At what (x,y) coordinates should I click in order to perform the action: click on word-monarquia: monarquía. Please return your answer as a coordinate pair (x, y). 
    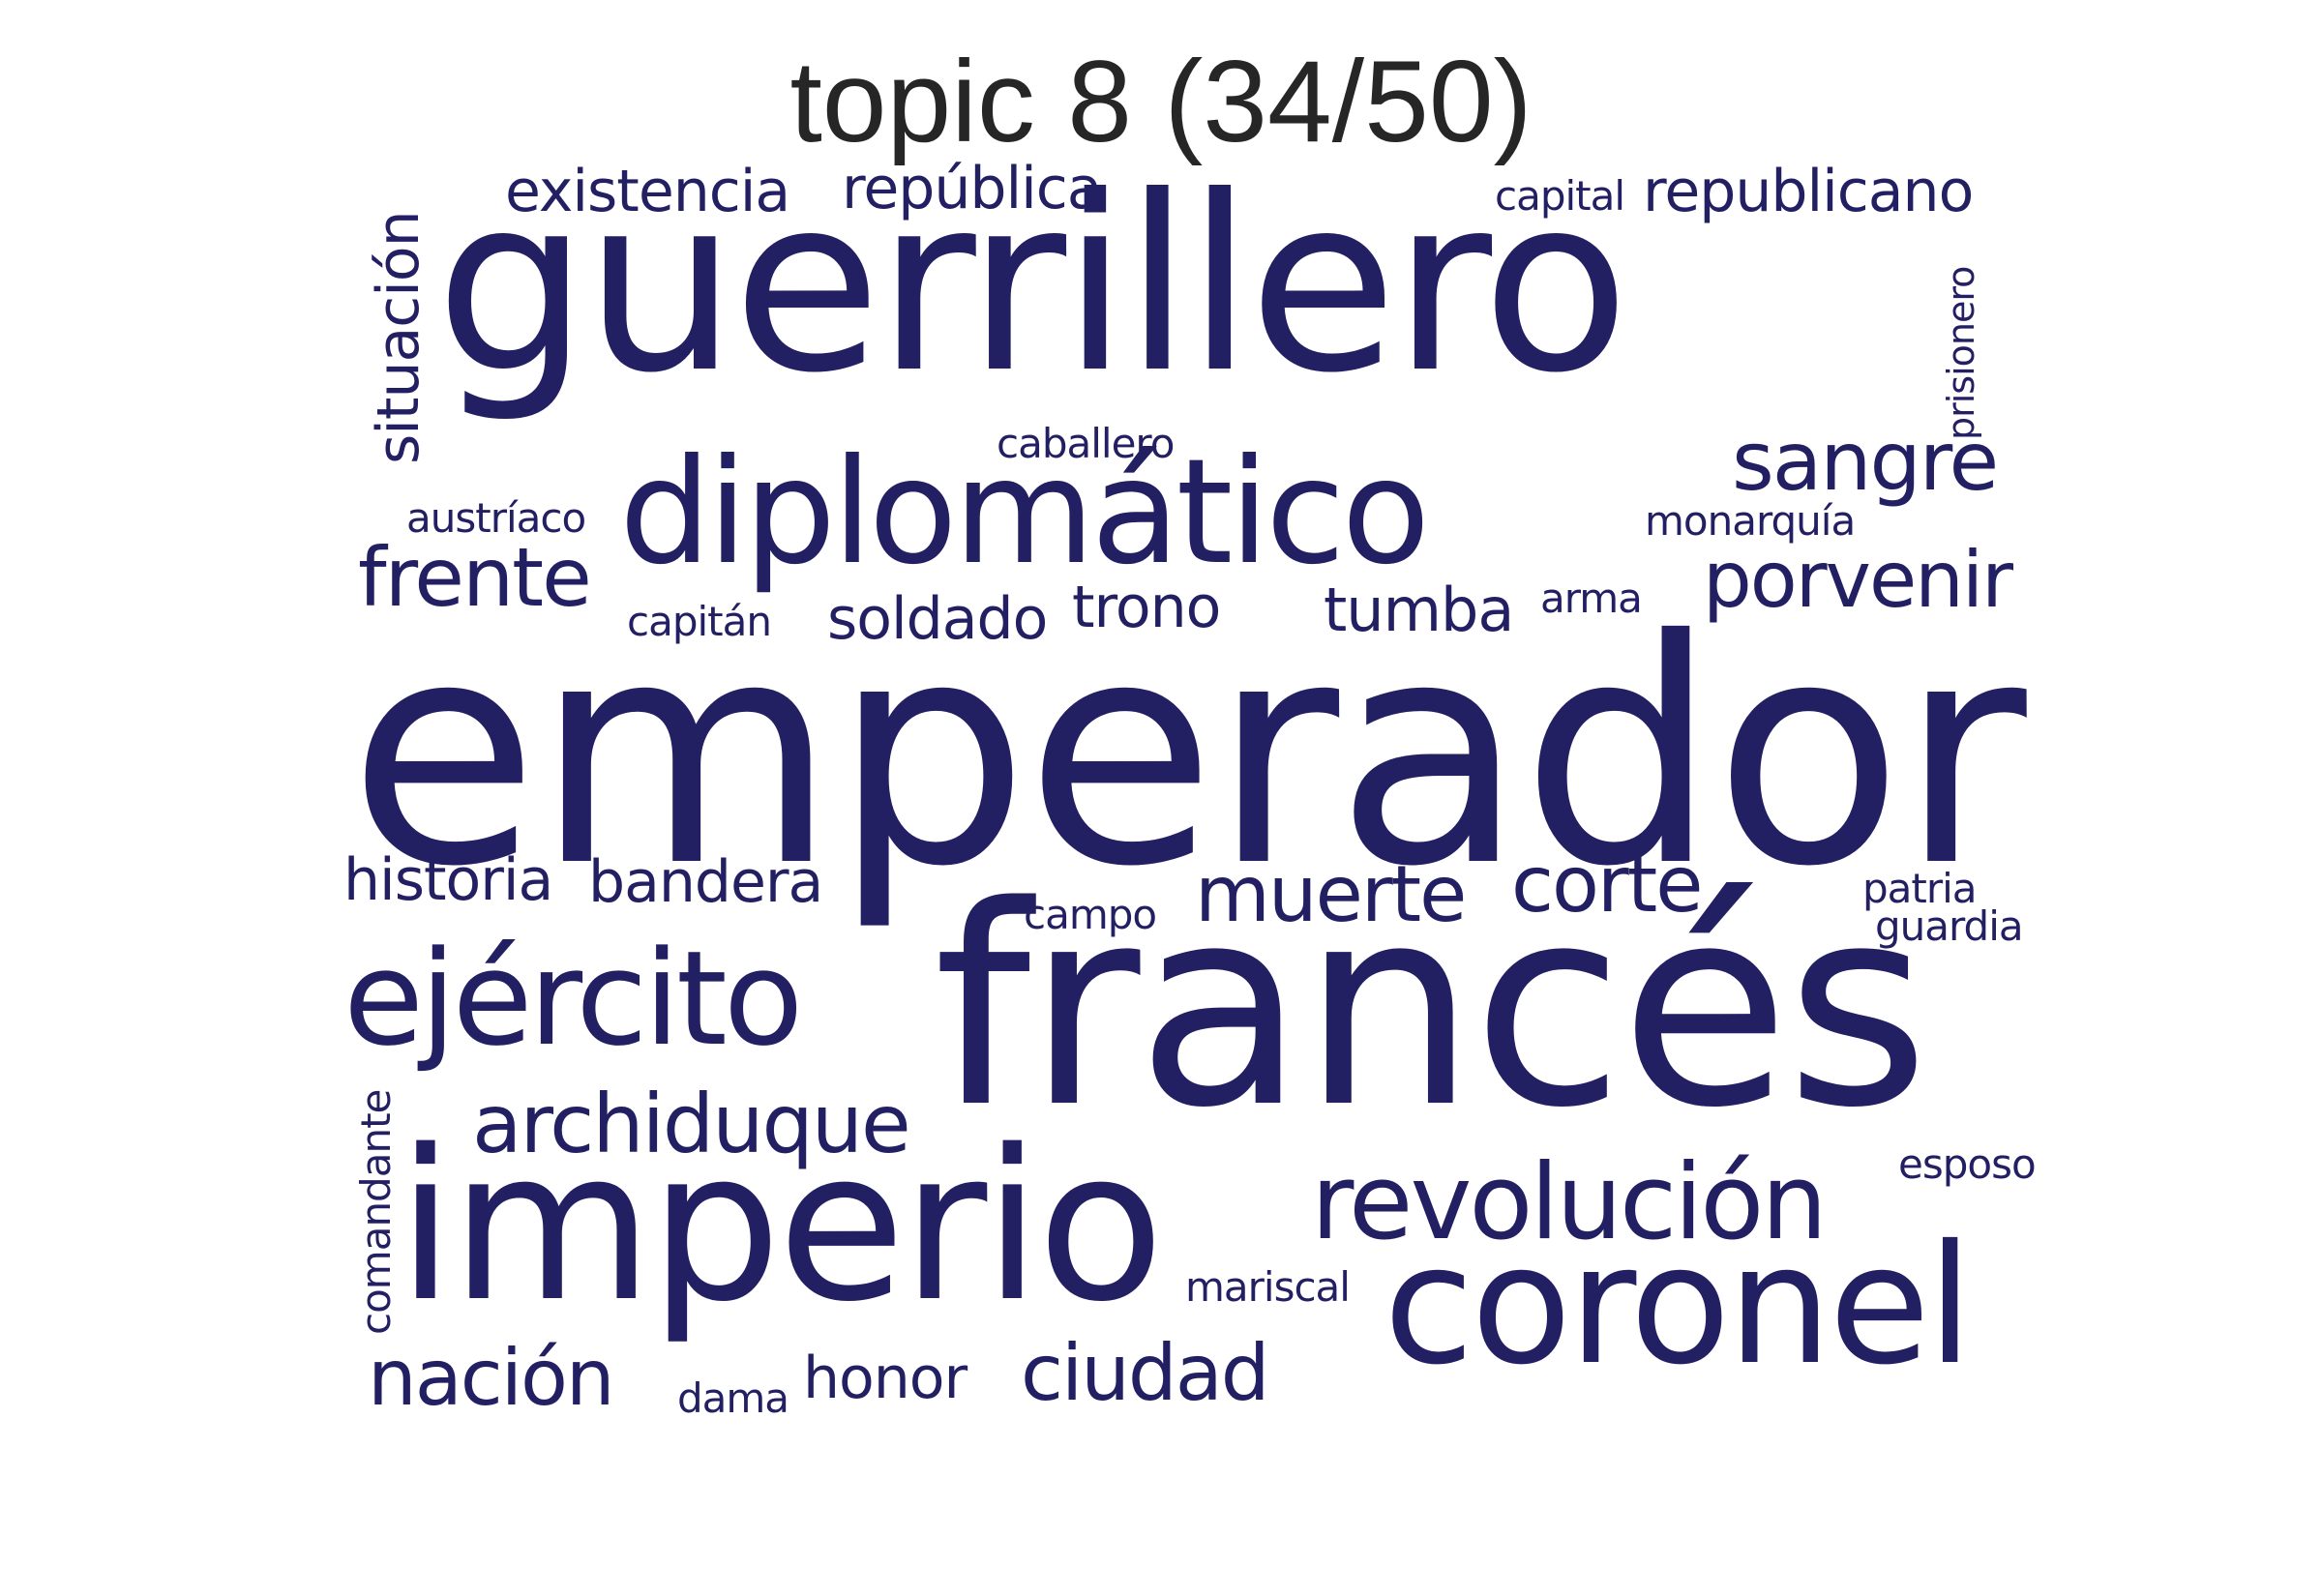
    Looking at the image, I should click on (1750, 521).